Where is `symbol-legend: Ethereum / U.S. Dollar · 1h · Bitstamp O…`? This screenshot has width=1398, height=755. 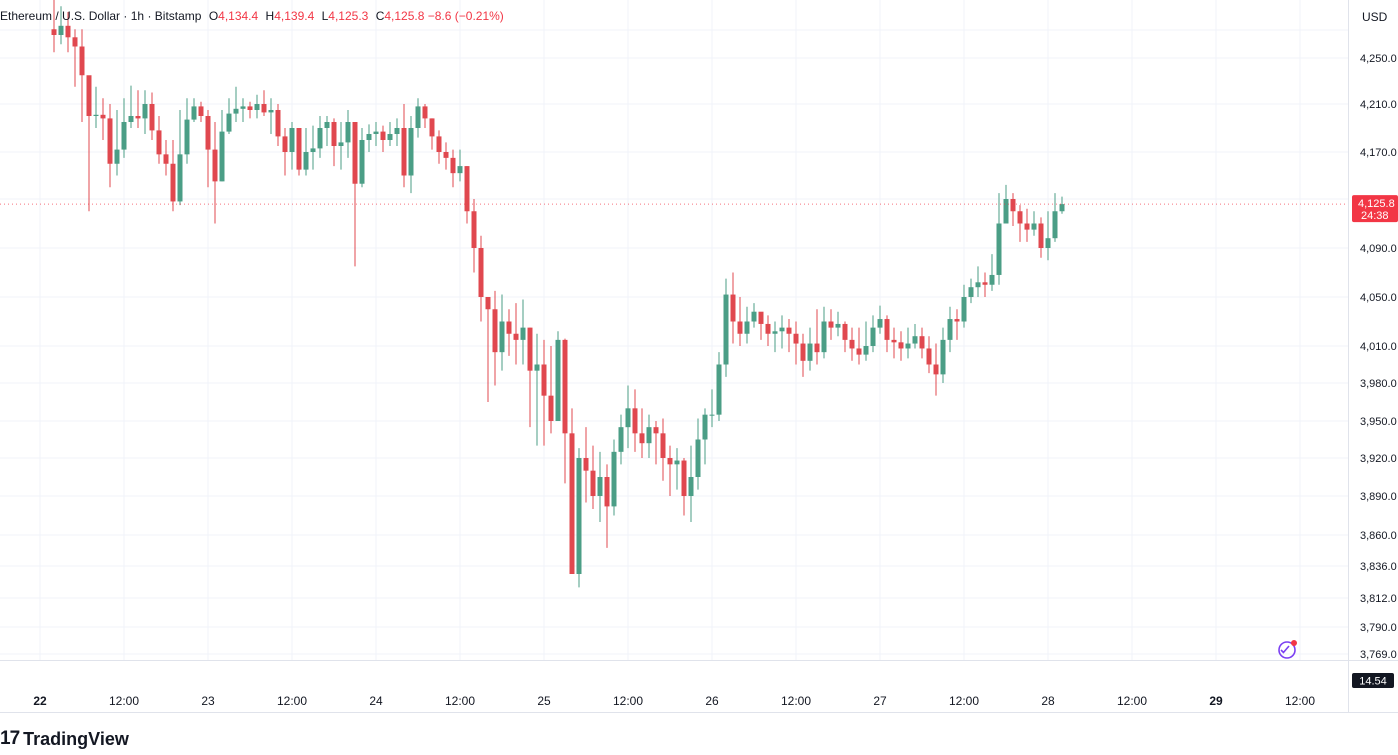
symbol-legend: Ethereum / U.S. Dollar · 1h · Bitstamp O… is located at coordinates (252, 16).